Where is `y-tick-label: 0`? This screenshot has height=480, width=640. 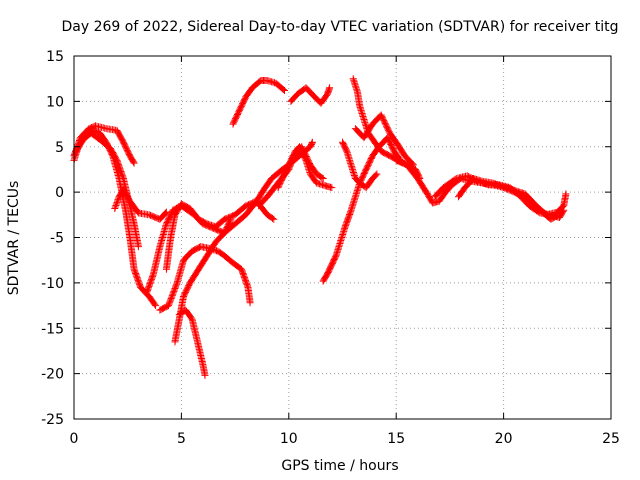
y-tick-label: 0 is located at coordinates (59, 193).